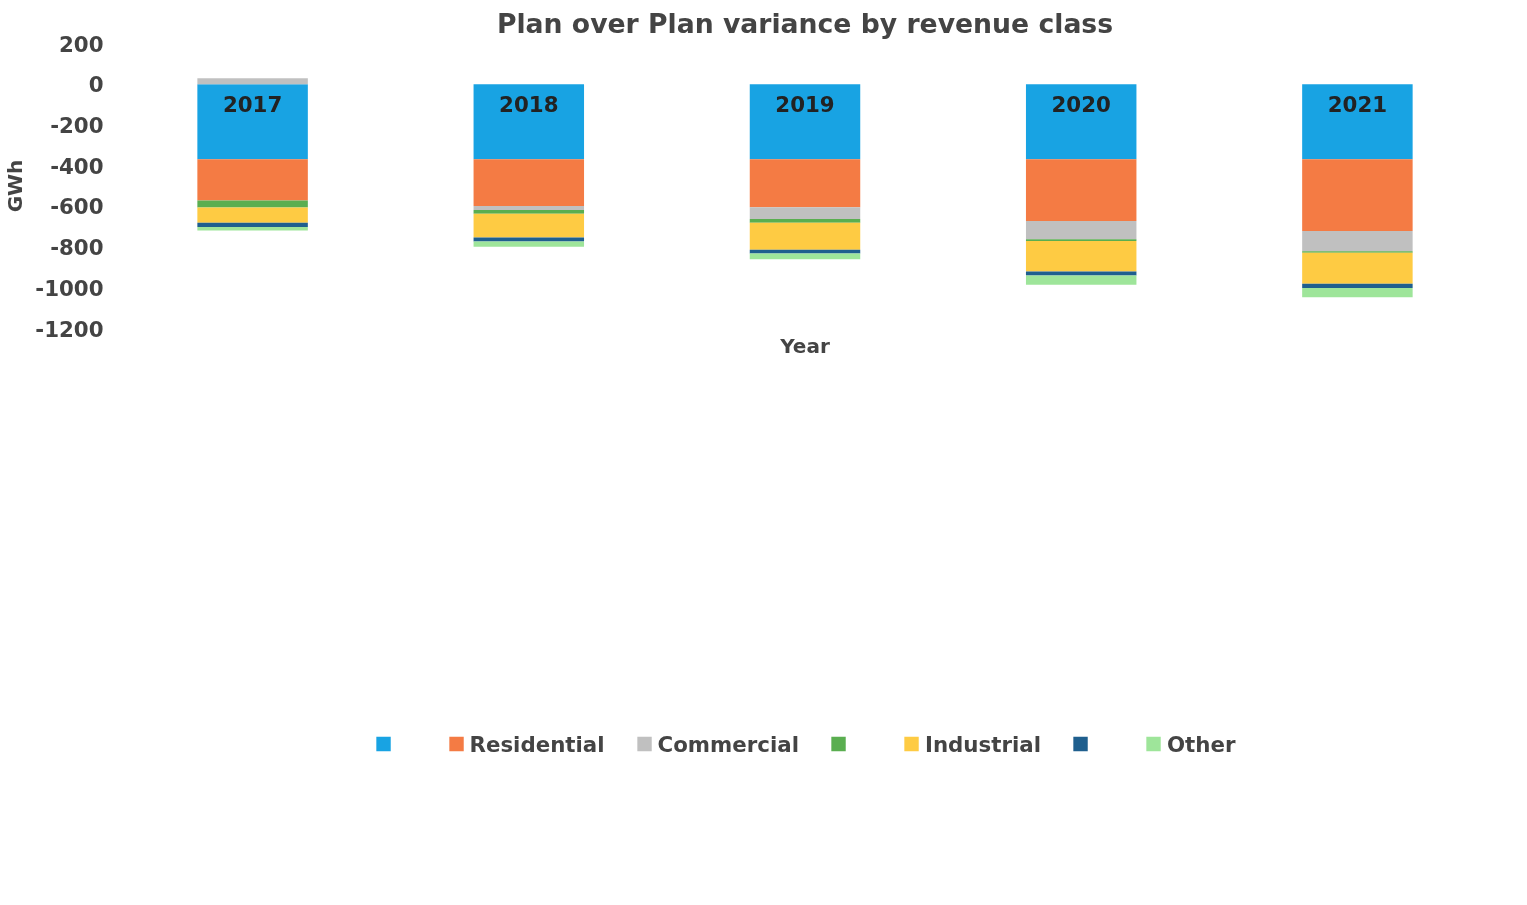 Image resolution: width=1527 pixels, height=905 pixels. What do you see at coordinates (728, 744) in the screenshot?
I see `legend-label: Commercial` at bounding box center [728, 744].